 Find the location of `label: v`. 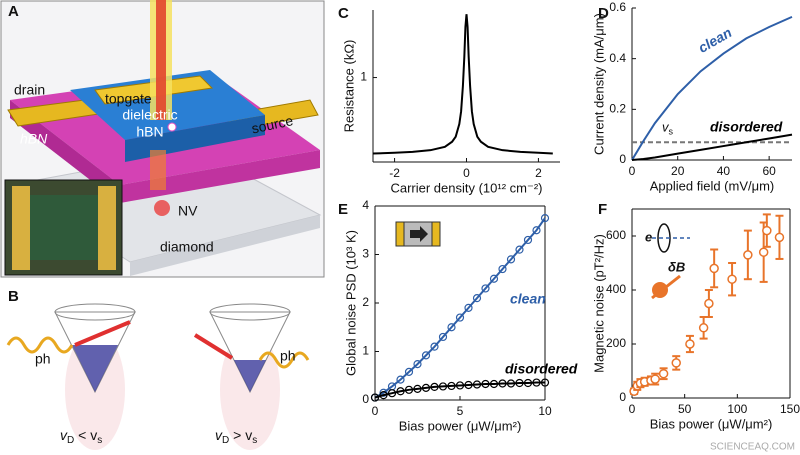

label: v is located at coordinates (64, 435).